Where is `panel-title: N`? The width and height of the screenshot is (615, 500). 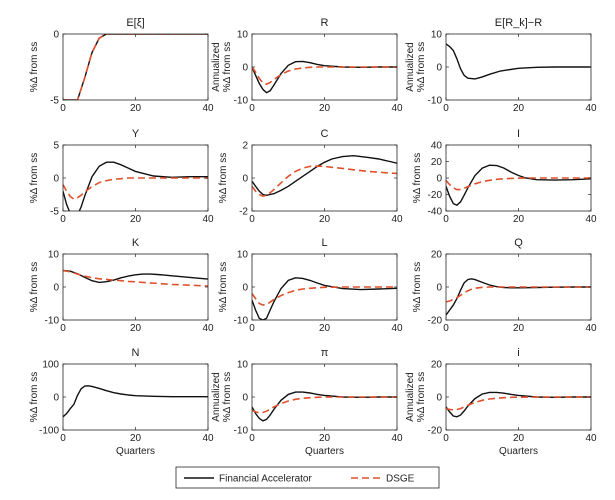
panel-title: N is located at coordinates (136, 353).